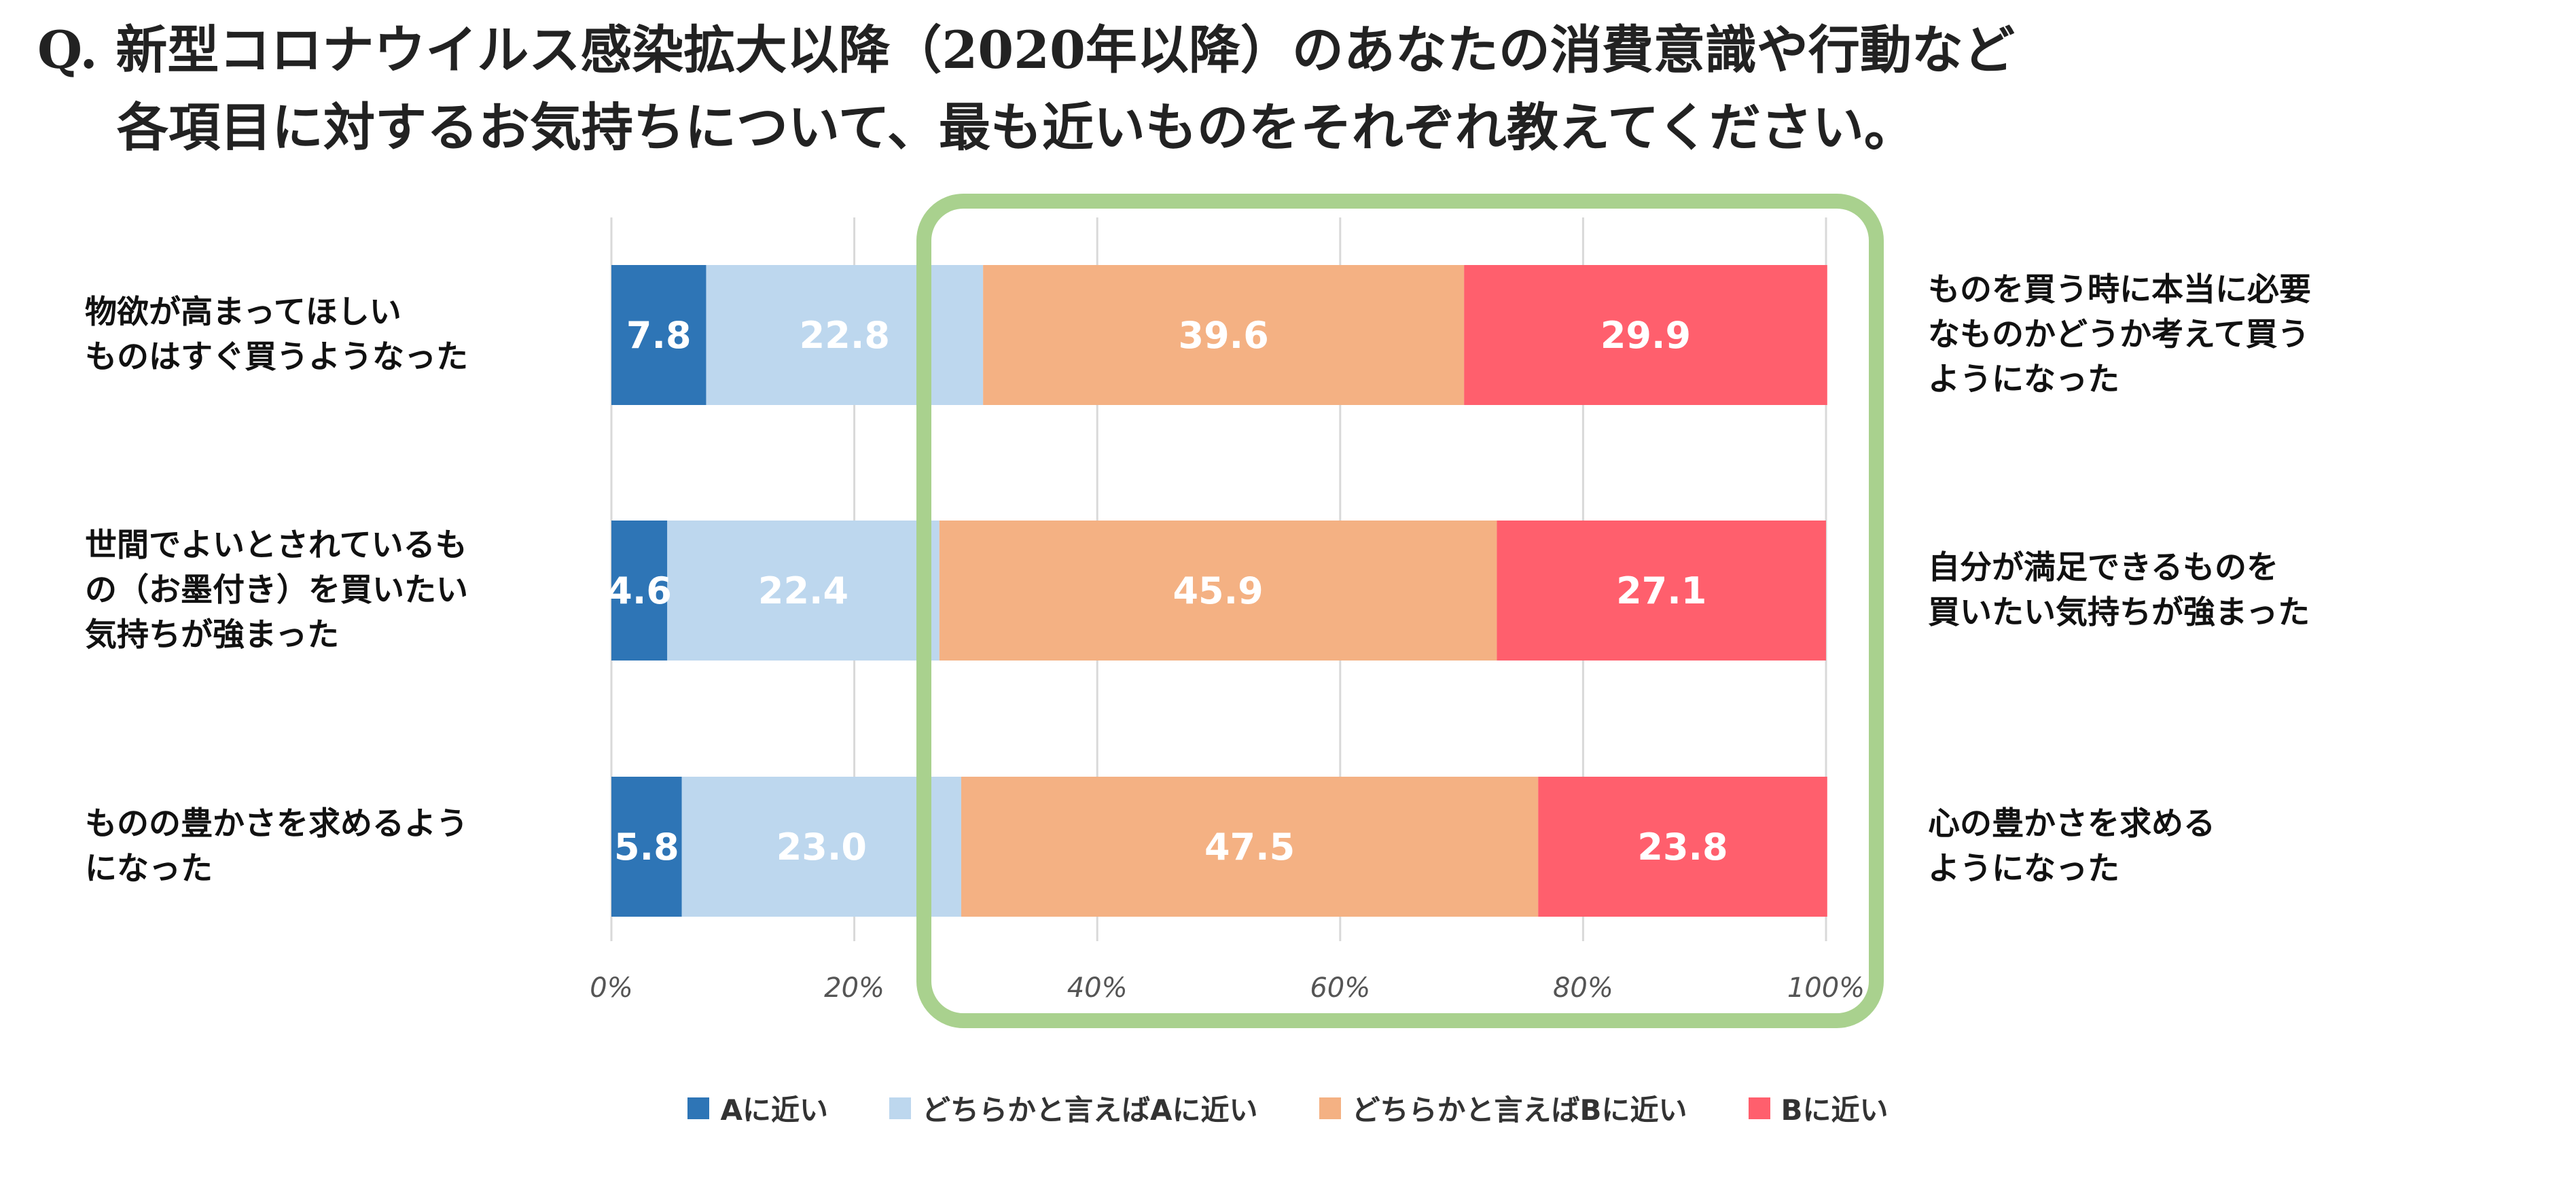 Image resolution: width=2576 pixels, height=1179 pixels. I want to click on row-label-b: 心の豊かさを求める ようになった, so click(2071, 847).